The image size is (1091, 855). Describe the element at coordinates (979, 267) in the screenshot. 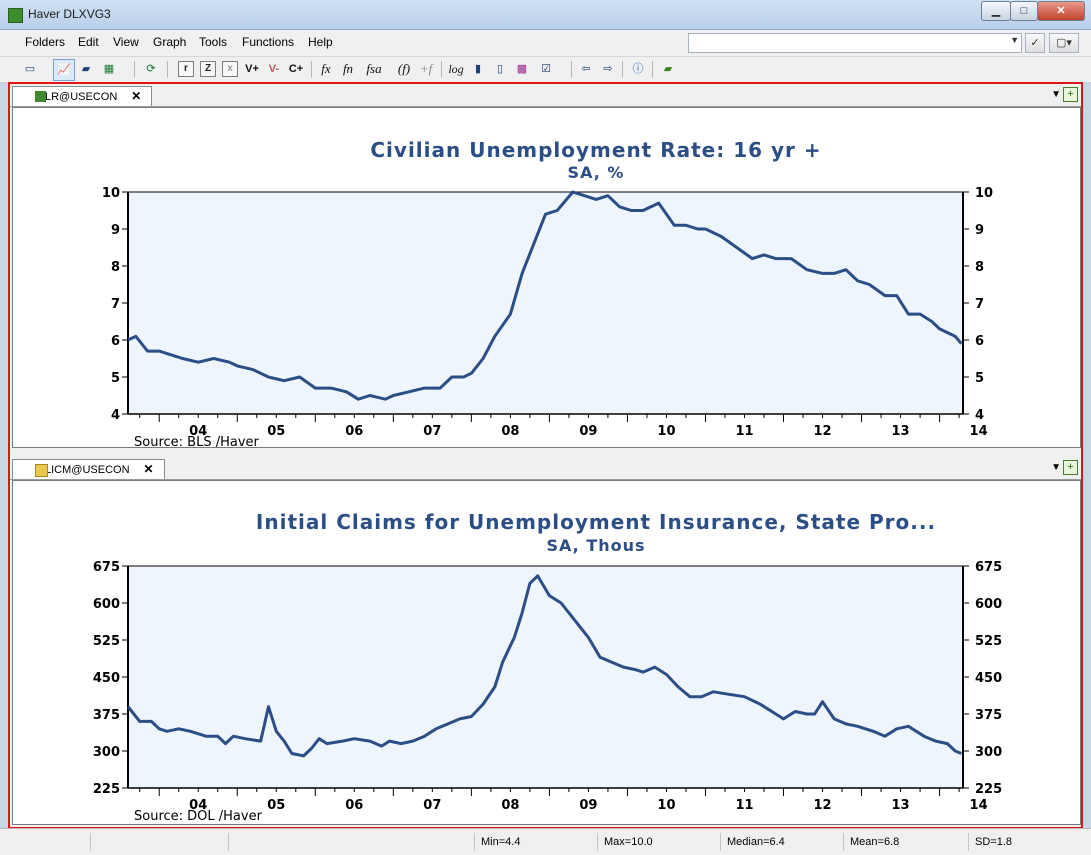

I see `y-tick-label-right: 8` at that location.